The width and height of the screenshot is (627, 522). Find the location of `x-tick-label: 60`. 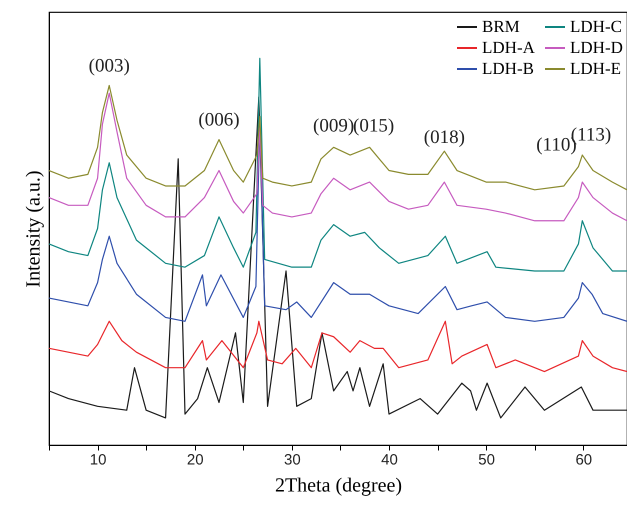

x-tick-label: 60 is located at coordinates (583, 460).